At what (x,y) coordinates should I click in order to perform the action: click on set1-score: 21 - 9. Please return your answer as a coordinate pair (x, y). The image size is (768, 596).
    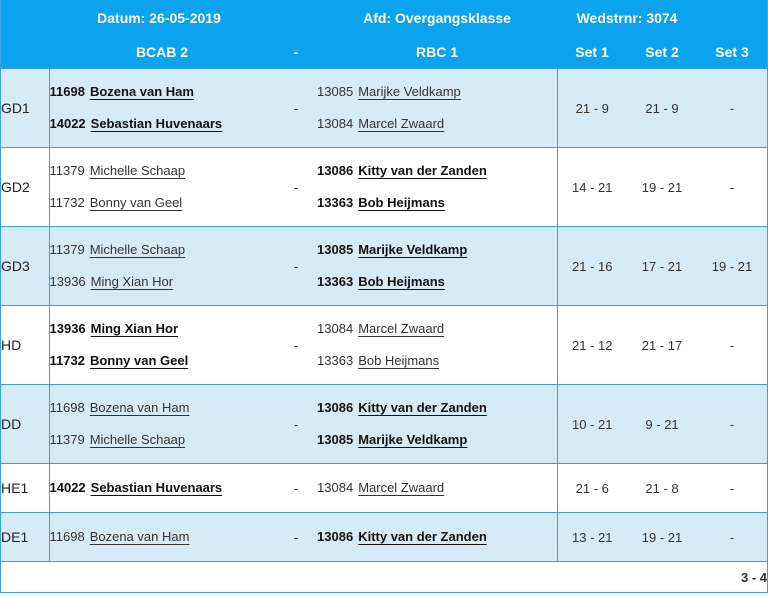
    Looking at the image, I should click on (592, 108).